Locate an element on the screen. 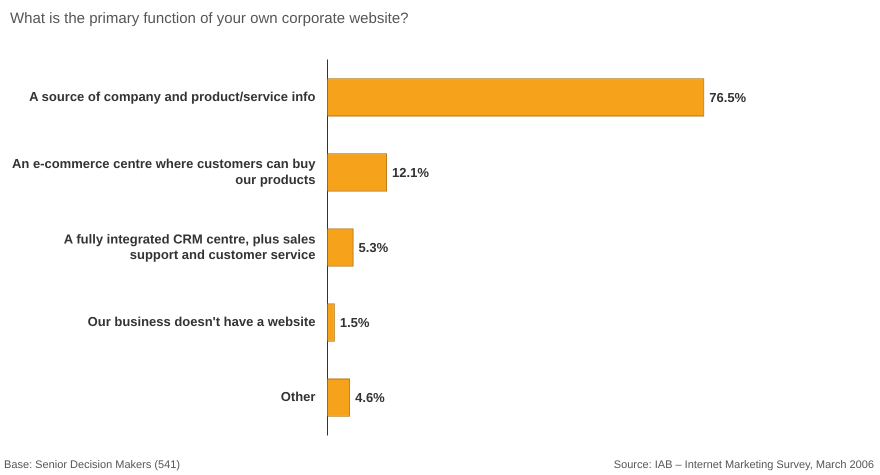  y-tick-label: An e-commerce centre where customers can buy our products is located at coordinates (164, 171).